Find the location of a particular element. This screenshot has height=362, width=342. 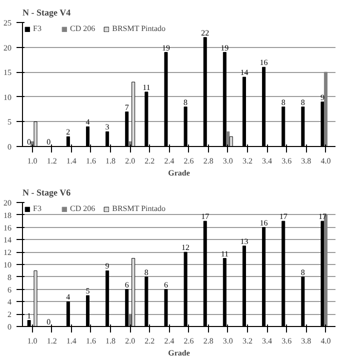

data-label: 12 is located at coordinates (186, 247).